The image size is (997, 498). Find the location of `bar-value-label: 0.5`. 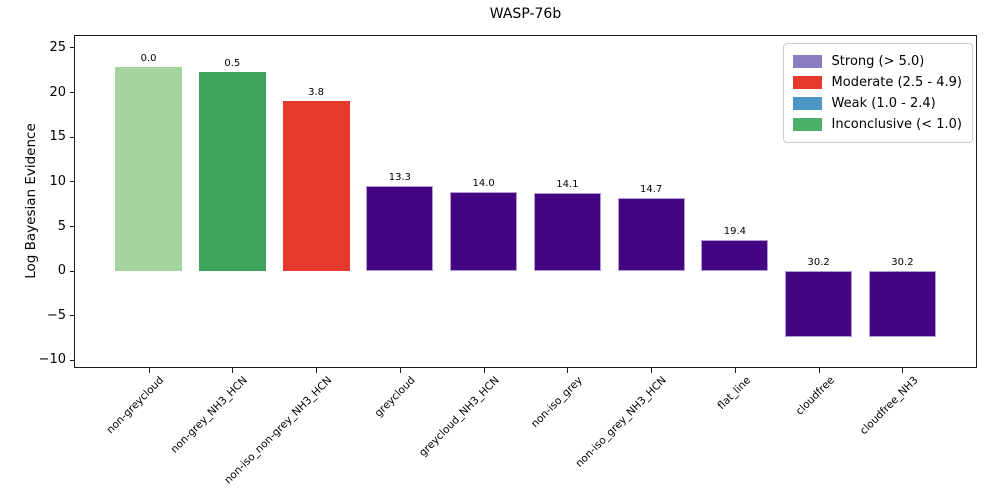

bar-value-label: 0.5 is located at coordinates (232, 63).